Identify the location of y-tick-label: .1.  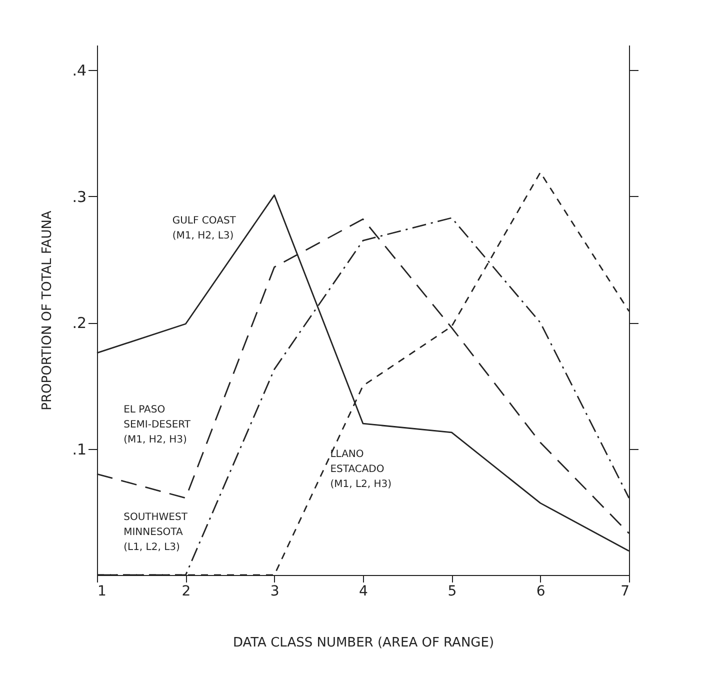
(79, 449).